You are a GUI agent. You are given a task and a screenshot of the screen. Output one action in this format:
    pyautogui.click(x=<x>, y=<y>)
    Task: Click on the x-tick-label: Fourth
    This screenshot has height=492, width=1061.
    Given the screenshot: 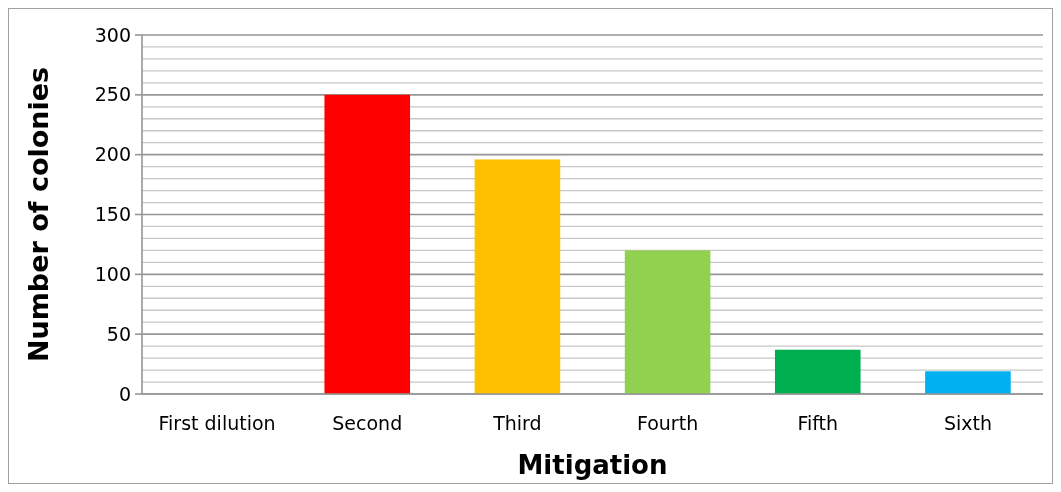 What is the action you would take?
    pyautogui.click(x=667, y=423)
    